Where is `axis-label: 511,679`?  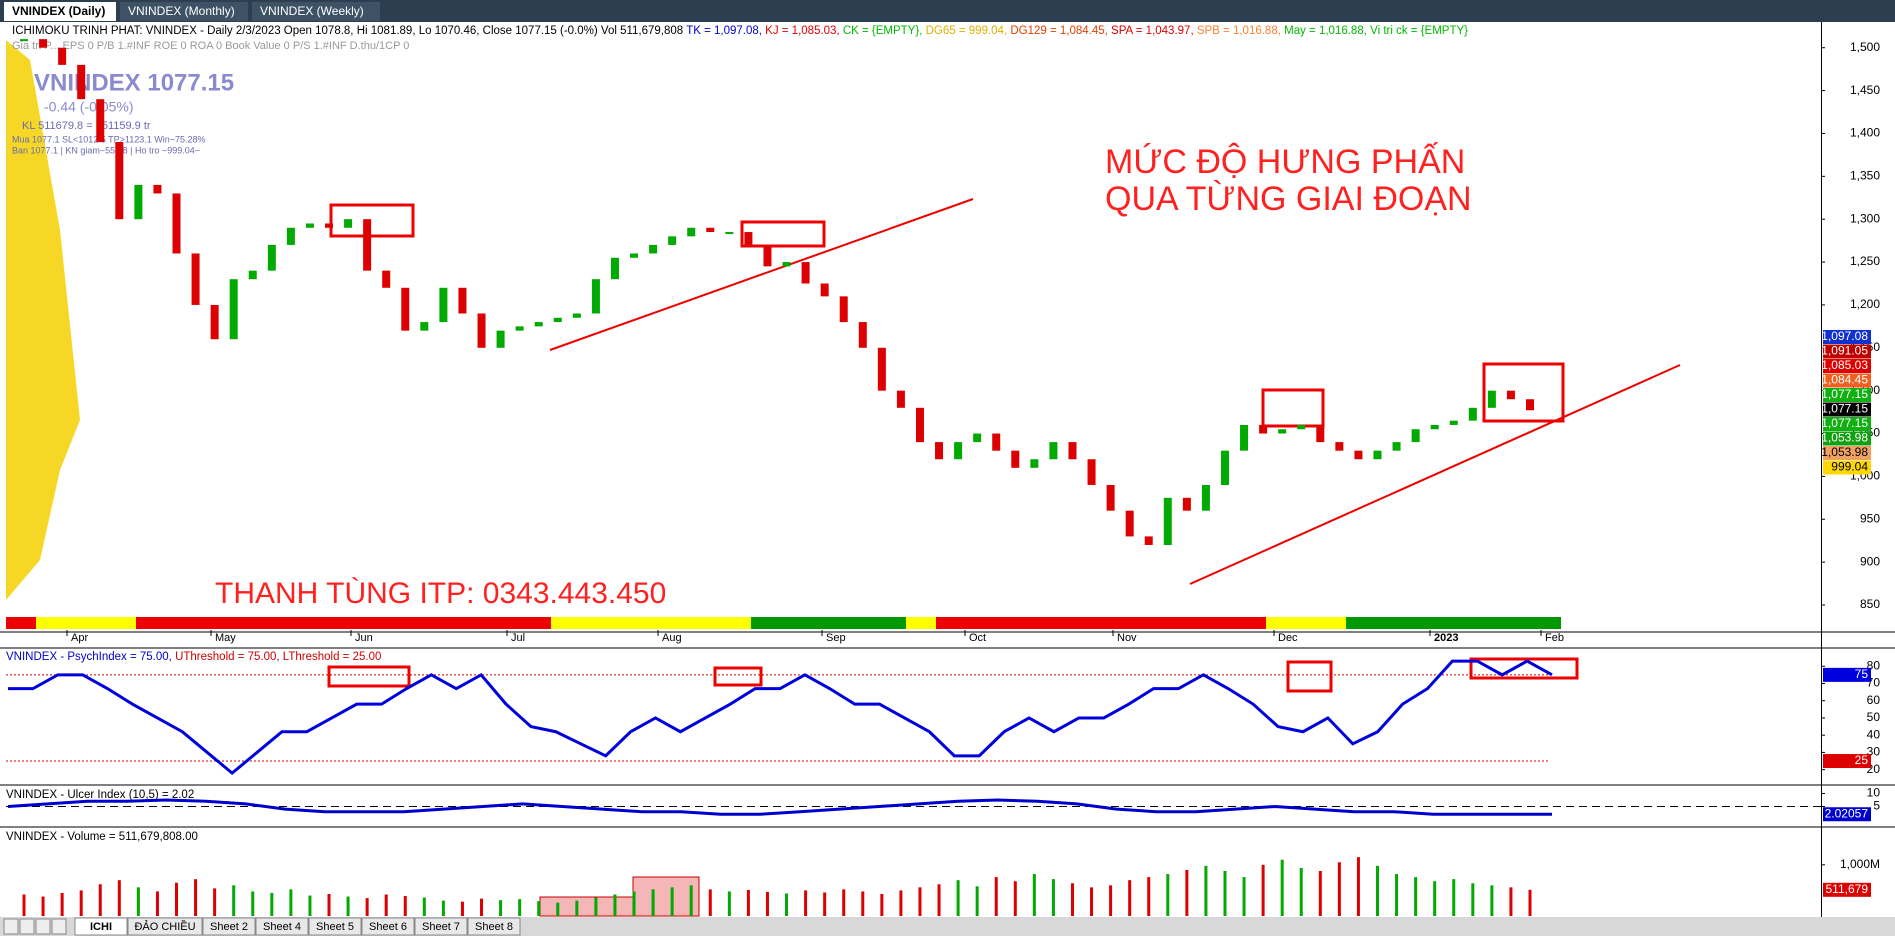 axis-label: 511,679 is located at coordinates (1847, 889).